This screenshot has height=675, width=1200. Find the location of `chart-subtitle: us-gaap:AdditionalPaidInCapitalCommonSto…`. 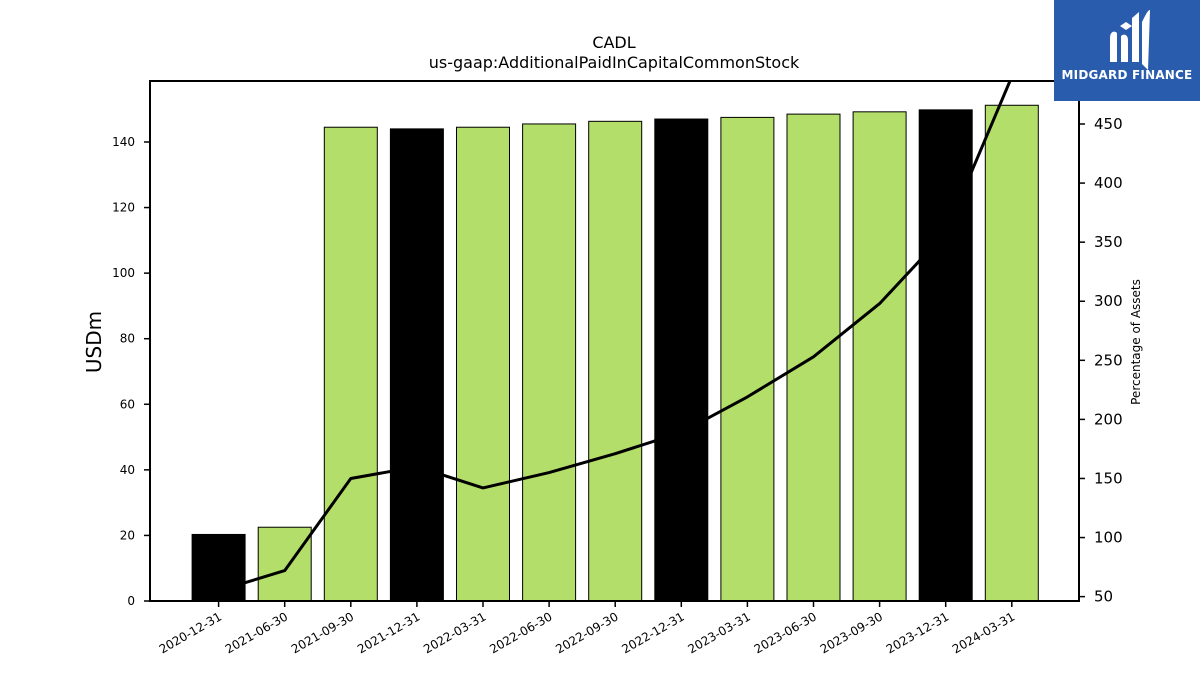

chart-subtitle: us-gaap:AdditionalPaidInCapitalCommonSto… is located at coordinates (614, 62).